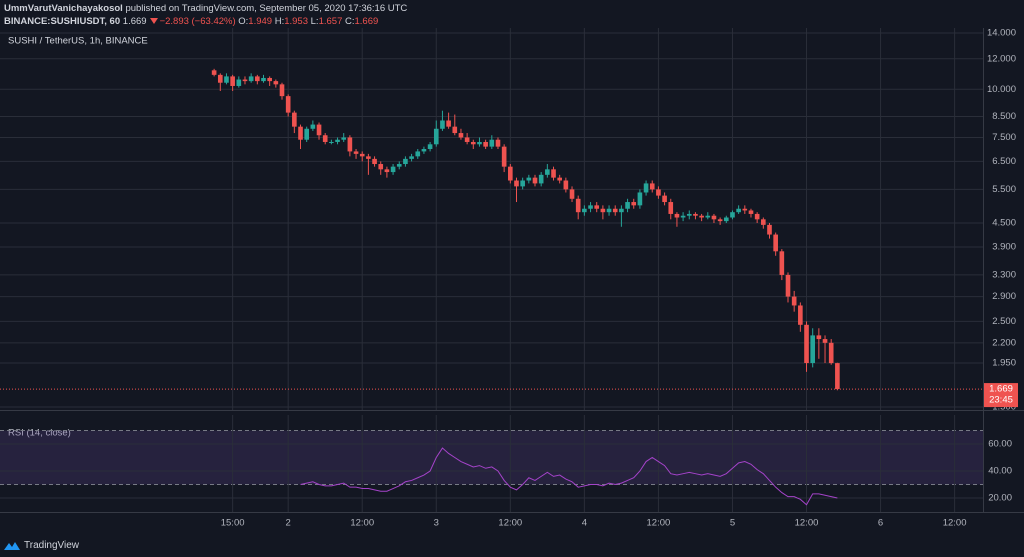  Describe the element at coordinates (1004, 189) in the screenshot. I see `y-tick-label: 5.500` at that location.